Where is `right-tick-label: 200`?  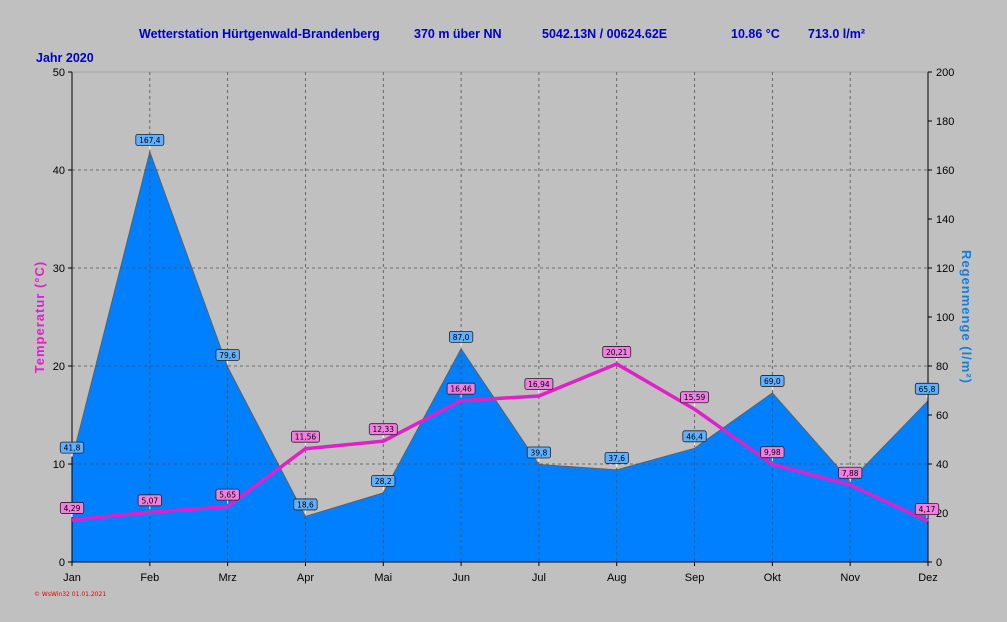 right-tick-label: 200 is located at coordinates (945, 73).